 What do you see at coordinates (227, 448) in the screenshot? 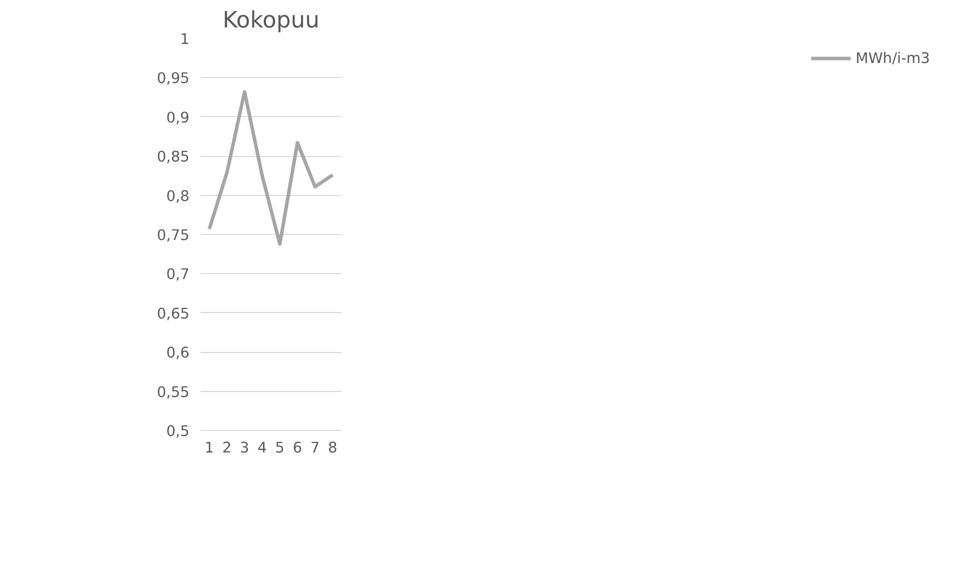
I see `x-tick-label: 2` at bounding box center [227, 448].